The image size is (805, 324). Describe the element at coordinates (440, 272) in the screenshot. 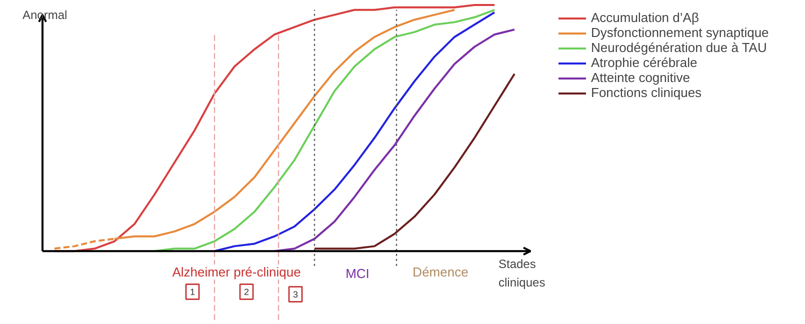

I see `text: Démence` at that location.